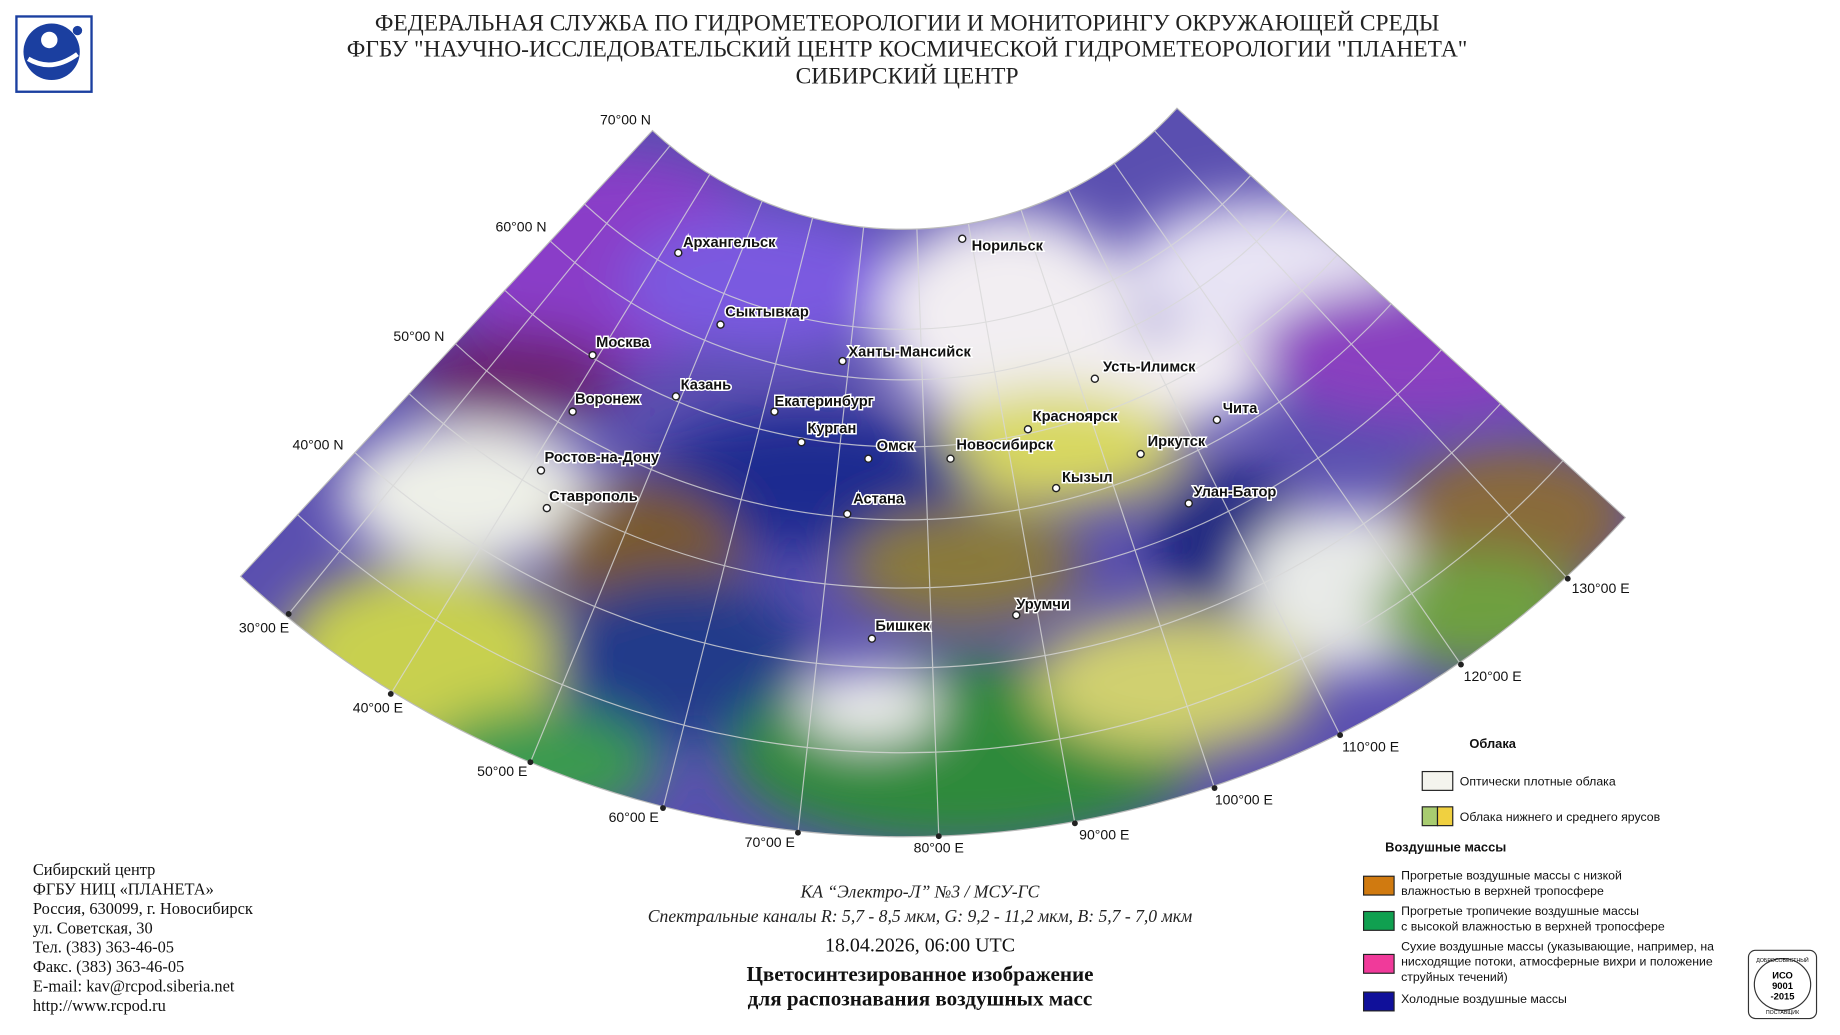 The image size is (1840, 1035). I want to click on badge-text: 9001, so click(1782, 985).